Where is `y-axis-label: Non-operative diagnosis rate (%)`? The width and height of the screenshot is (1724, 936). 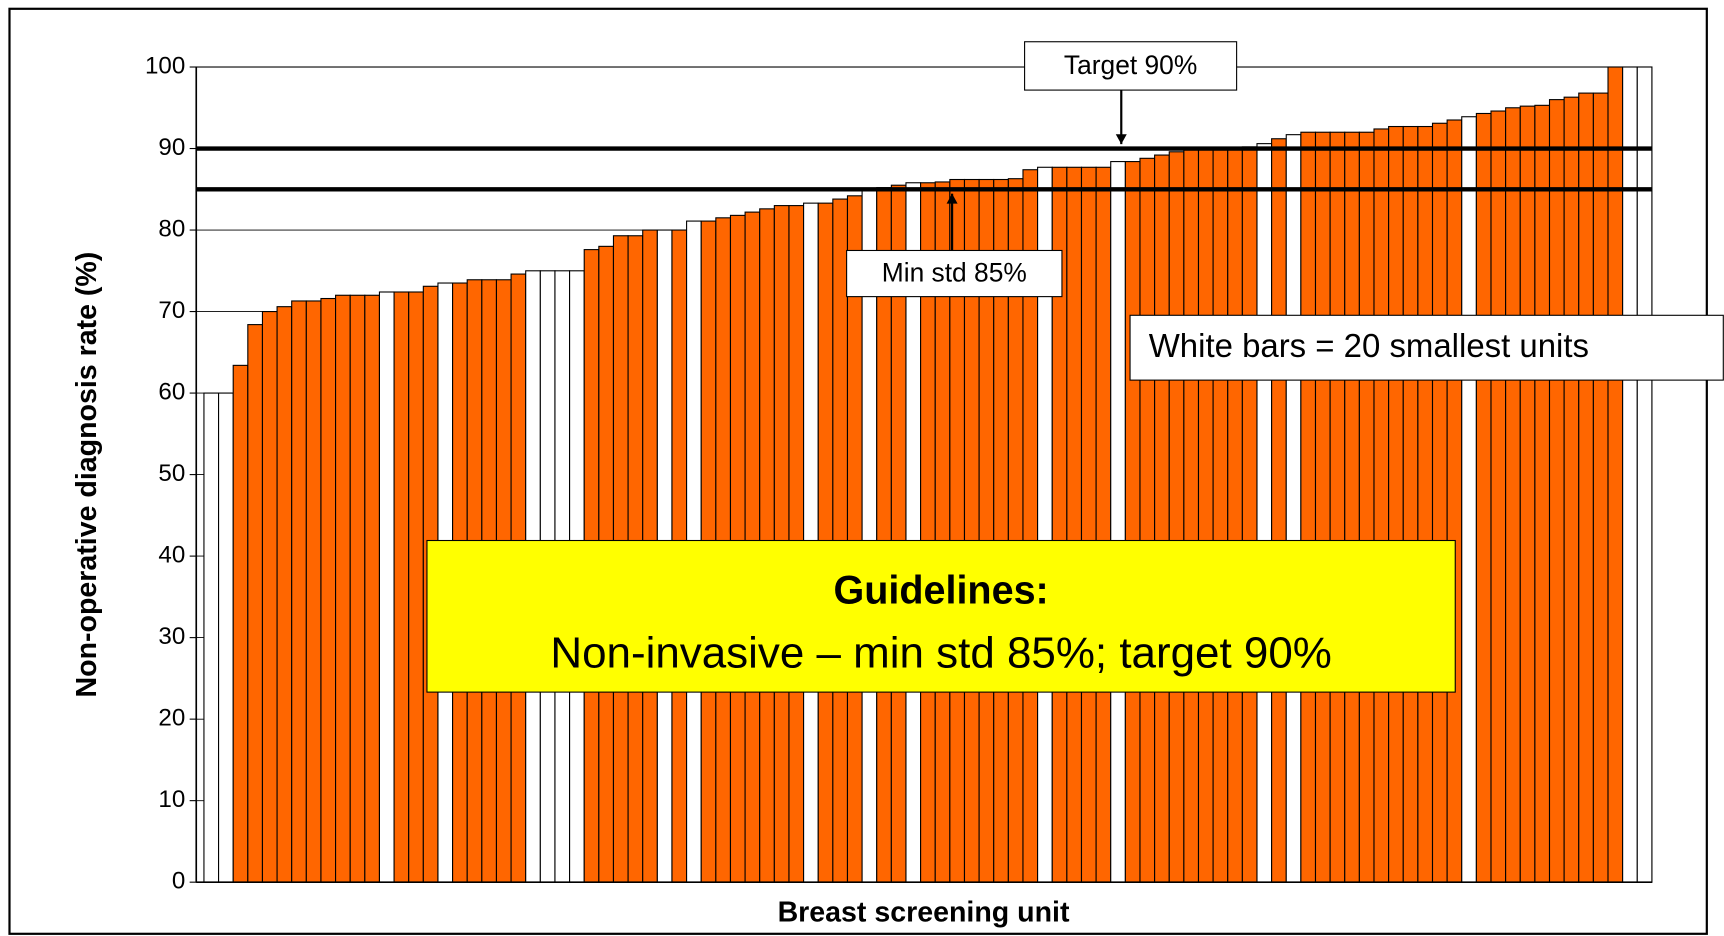 y-axis-label: Non-operative diagnosis rate (%) is located at coordinates (87, 475).